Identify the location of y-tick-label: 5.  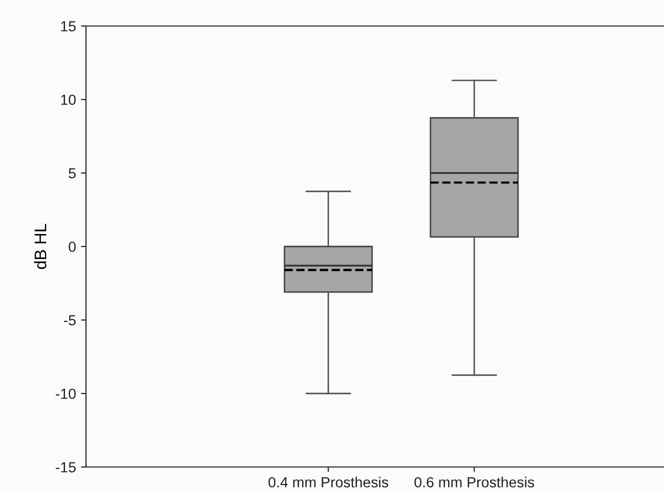
(72, 173).